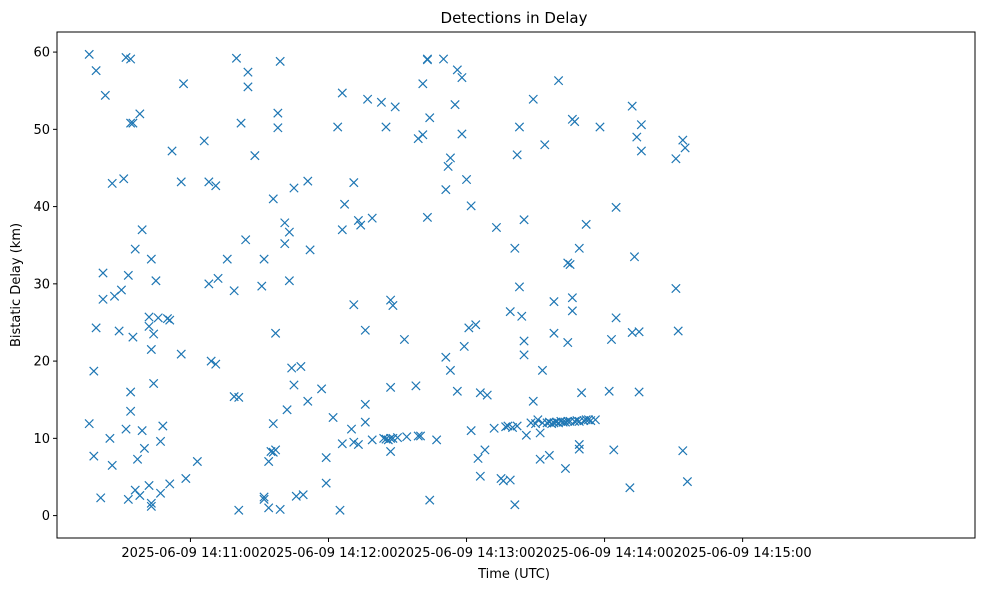  What do you see at coordinates (328, 553) in the screenshot?
I see `x-tick-label: 2025-06-09 14:12:00` at bounding box center [328, 553].